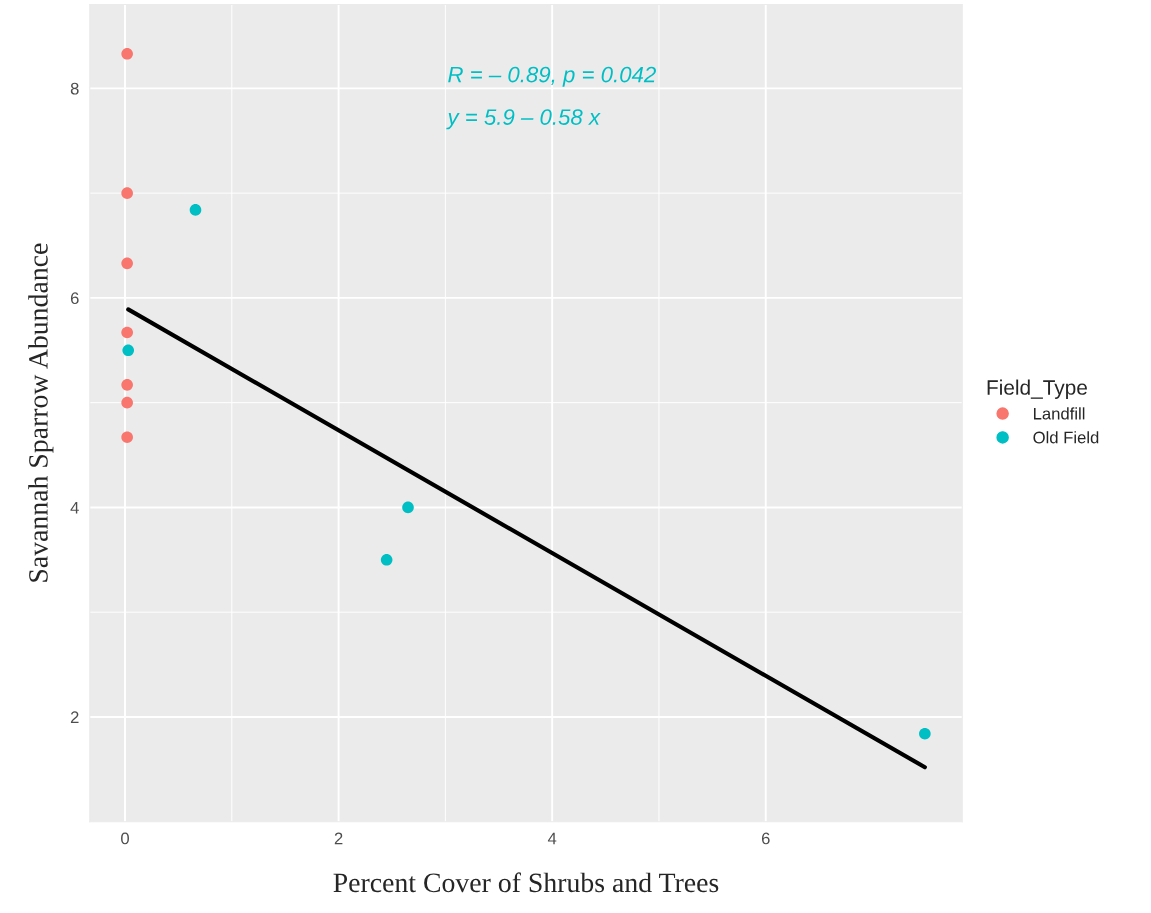 The height and width of the screenshot is (913, 1151). Describe the element at coordinates (552, 838) in the screenshot. I see `x-tick-label: 4` at that location.